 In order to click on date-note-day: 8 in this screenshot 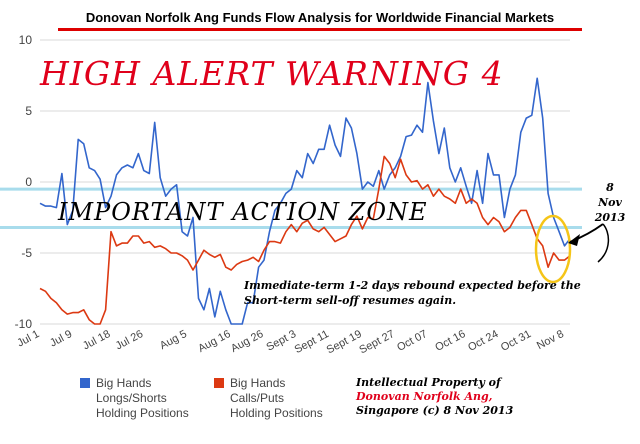, I will do `click(610, 187)`.